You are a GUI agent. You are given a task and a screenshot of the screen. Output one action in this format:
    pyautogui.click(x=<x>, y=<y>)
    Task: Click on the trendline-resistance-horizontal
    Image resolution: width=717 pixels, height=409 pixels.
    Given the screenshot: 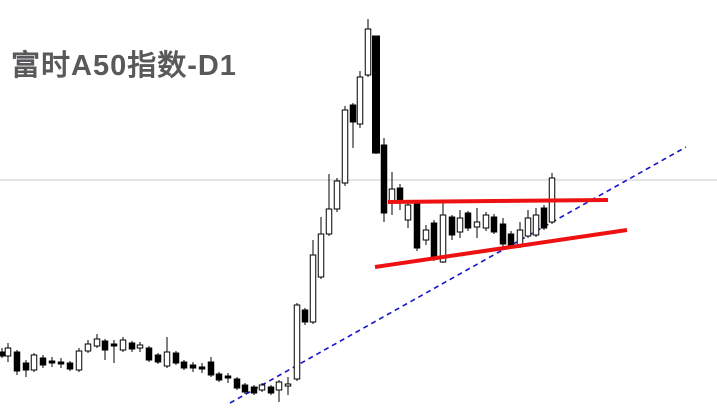 What is the action you would take?
    pyautogui.click(x=498, y=201)
    